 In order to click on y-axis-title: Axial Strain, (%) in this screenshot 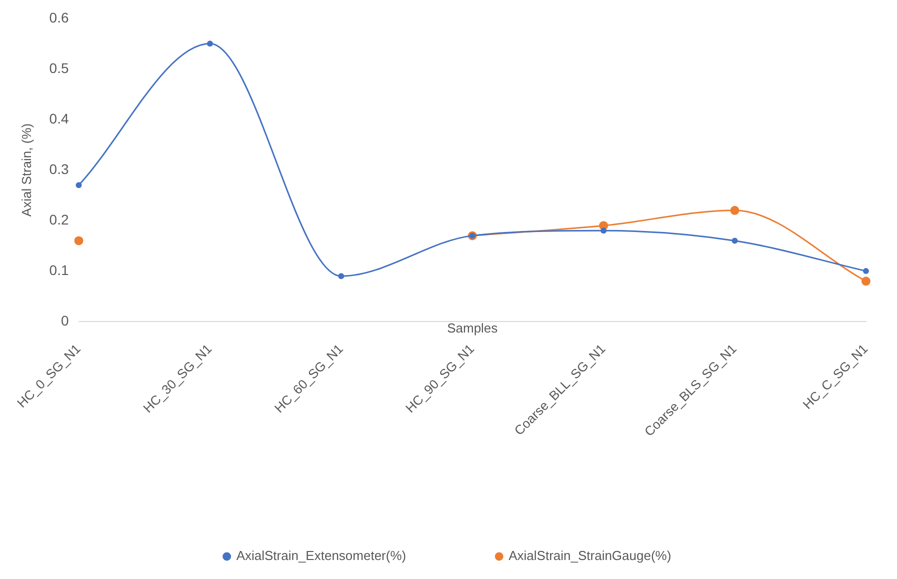, I will do `click(26, 170)`.